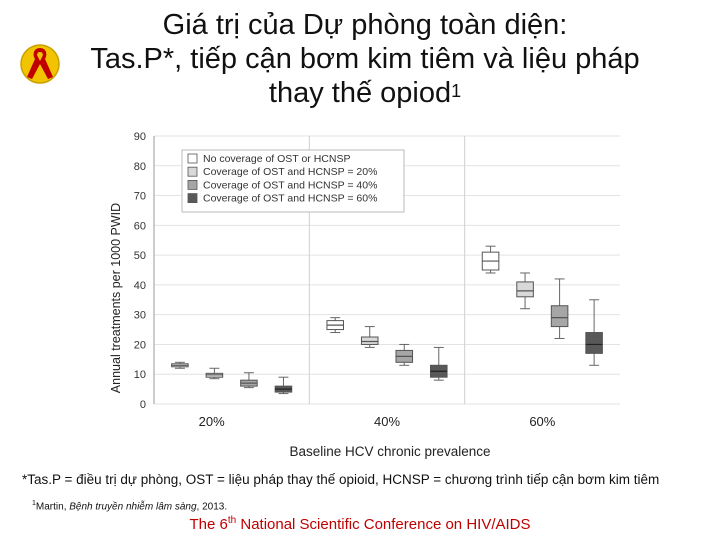 This screenshot has width=720, height=540. What do you see at coordinates (140, 256) in the screenshot?
I see `y-tick-label: 50` at bounding box center [140, 256].